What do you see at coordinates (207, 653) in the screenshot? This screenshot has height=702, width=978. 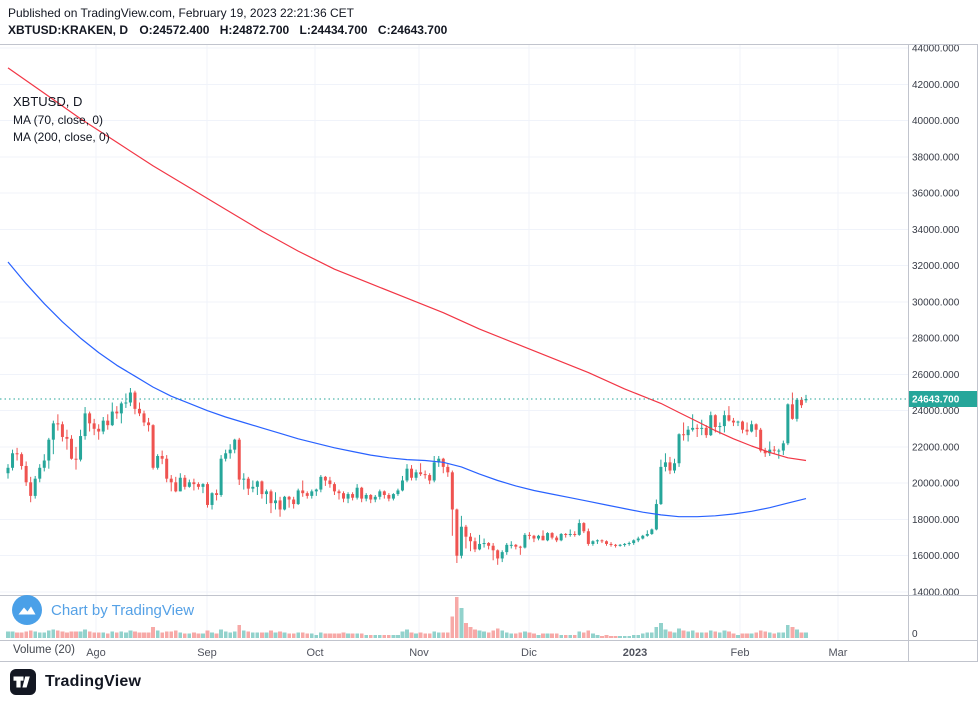 I see `svg-text: Sep` at bounding box center [207, 653].